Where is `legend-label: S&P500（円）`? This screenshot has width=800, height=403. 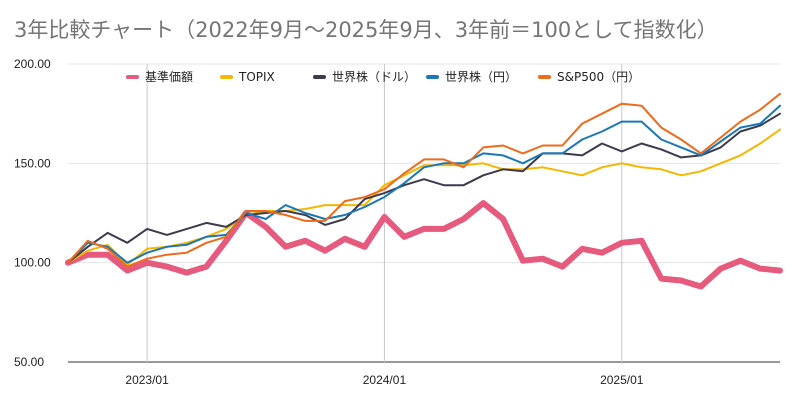 legend-label: S&P500（円） is located at coordinates (598, 77).